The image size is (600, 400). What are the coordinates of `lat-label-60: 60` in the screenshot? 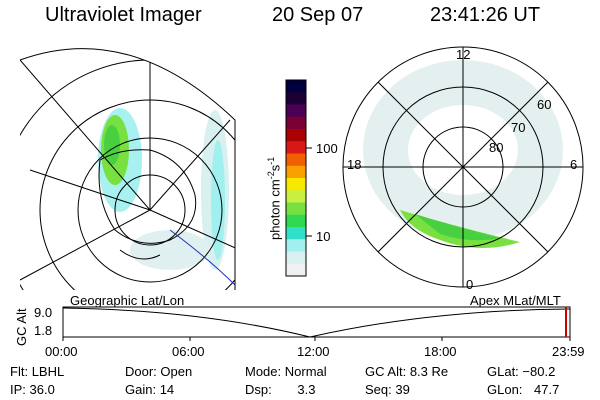 It's located at (544, 104).